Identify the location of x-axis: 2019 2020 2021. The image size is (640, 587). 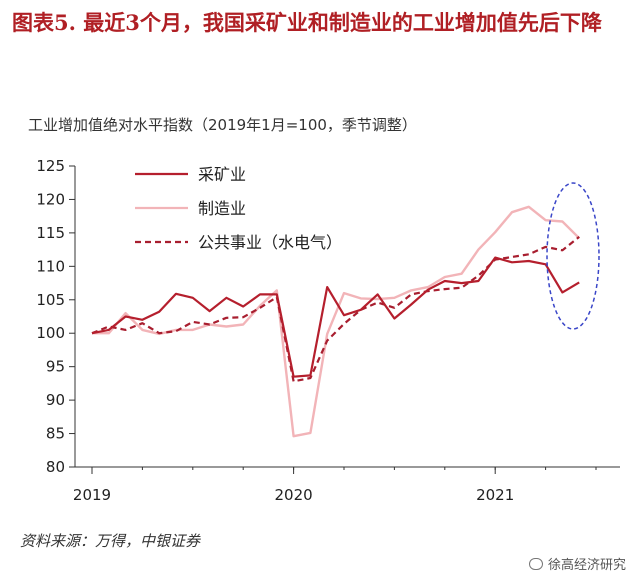
(335, 485).